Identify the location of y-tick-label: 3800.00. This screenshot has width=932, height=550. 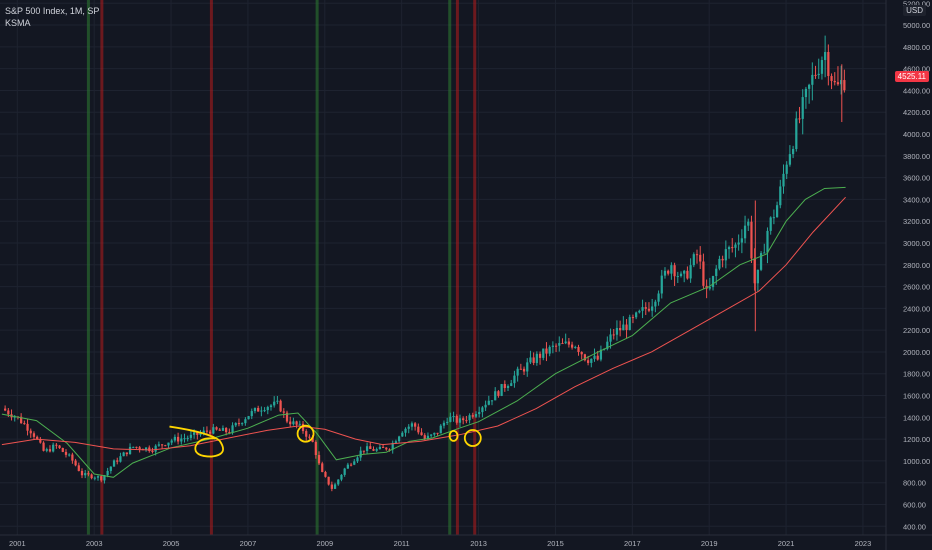
(916, 156).